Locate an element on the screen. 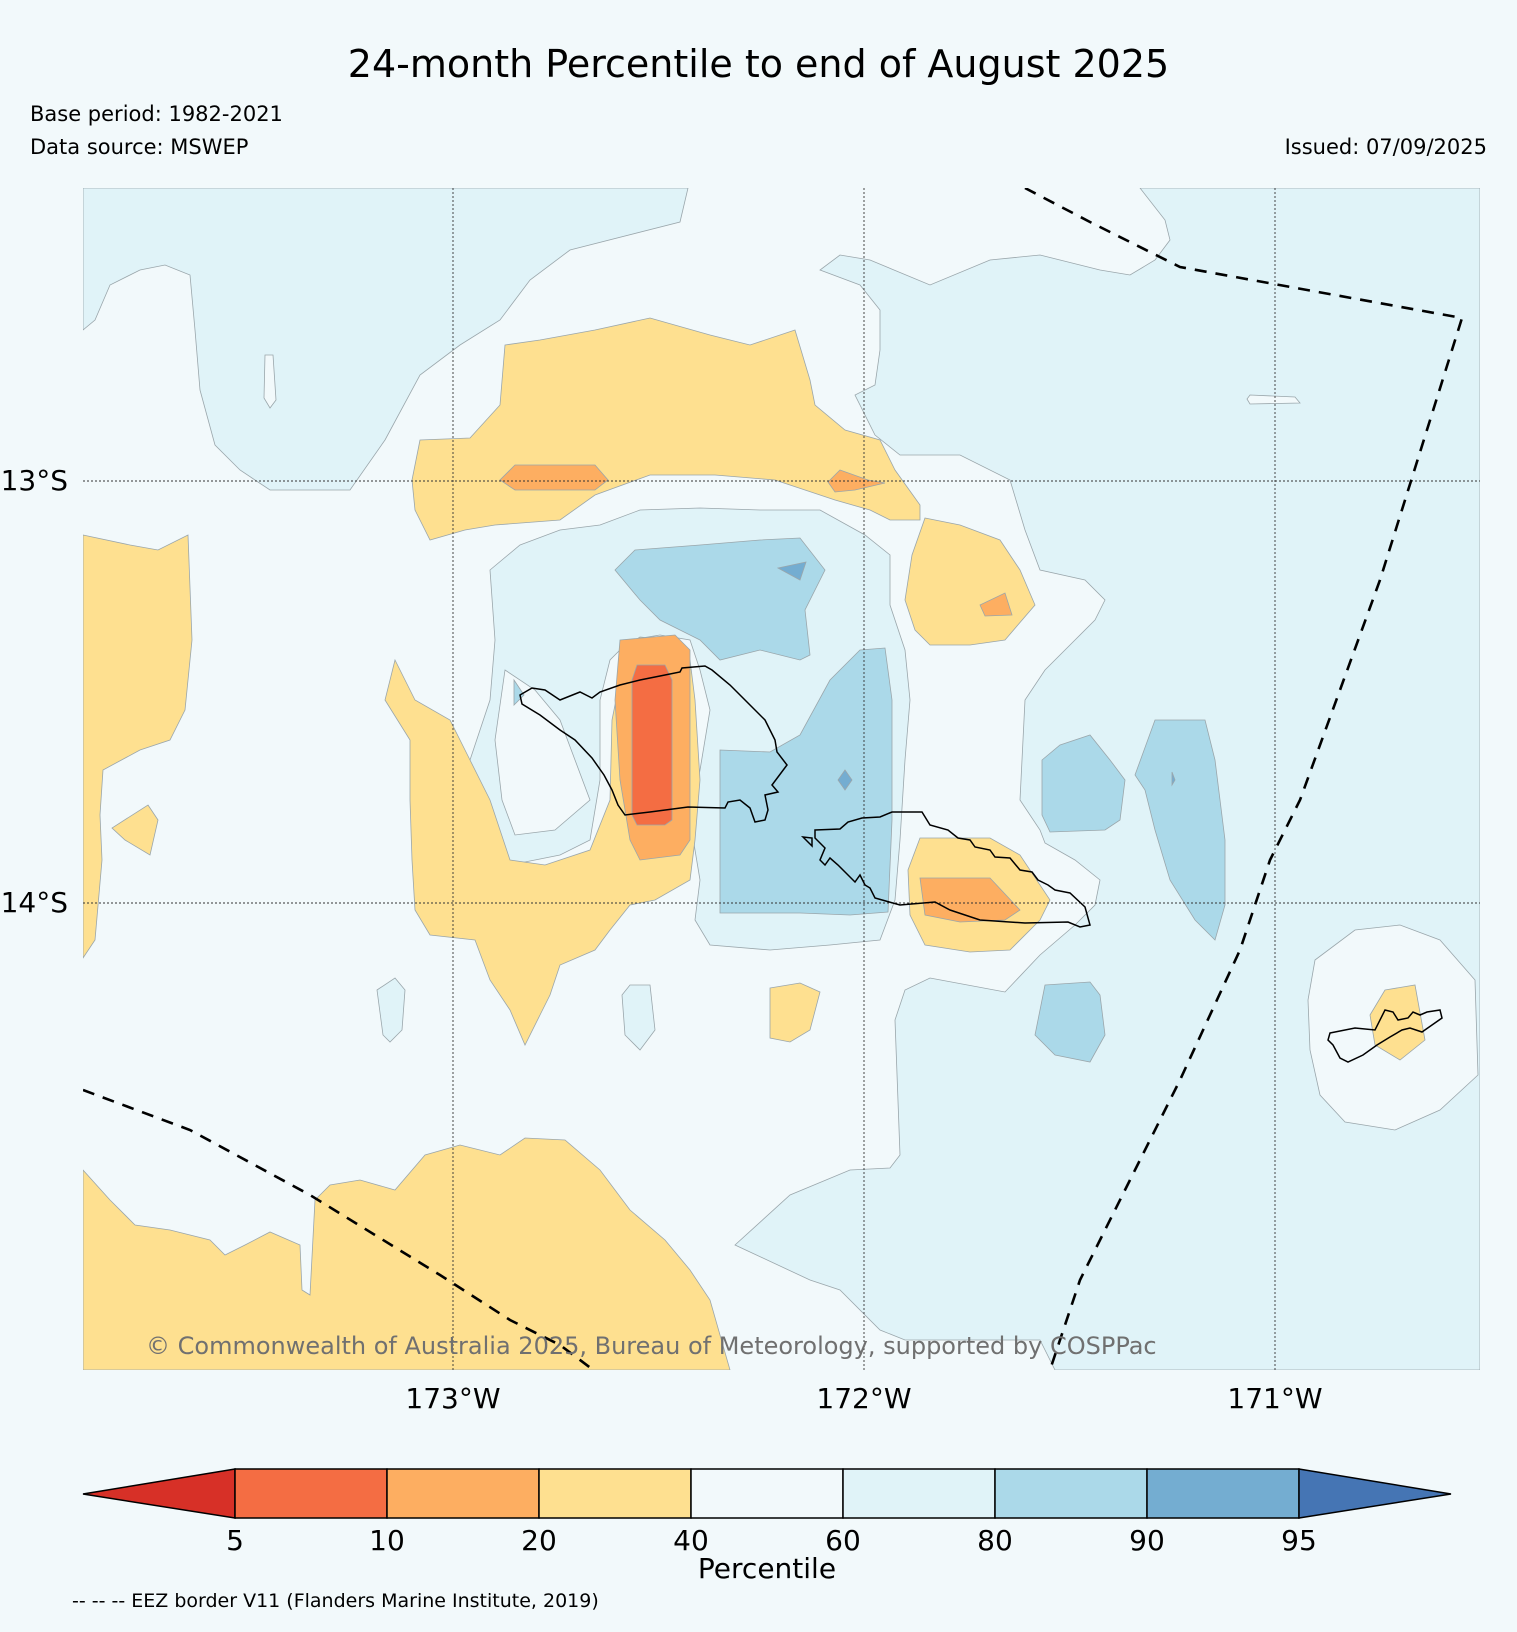  region-20-40-islet-south is located at coordinates (795, 1012).